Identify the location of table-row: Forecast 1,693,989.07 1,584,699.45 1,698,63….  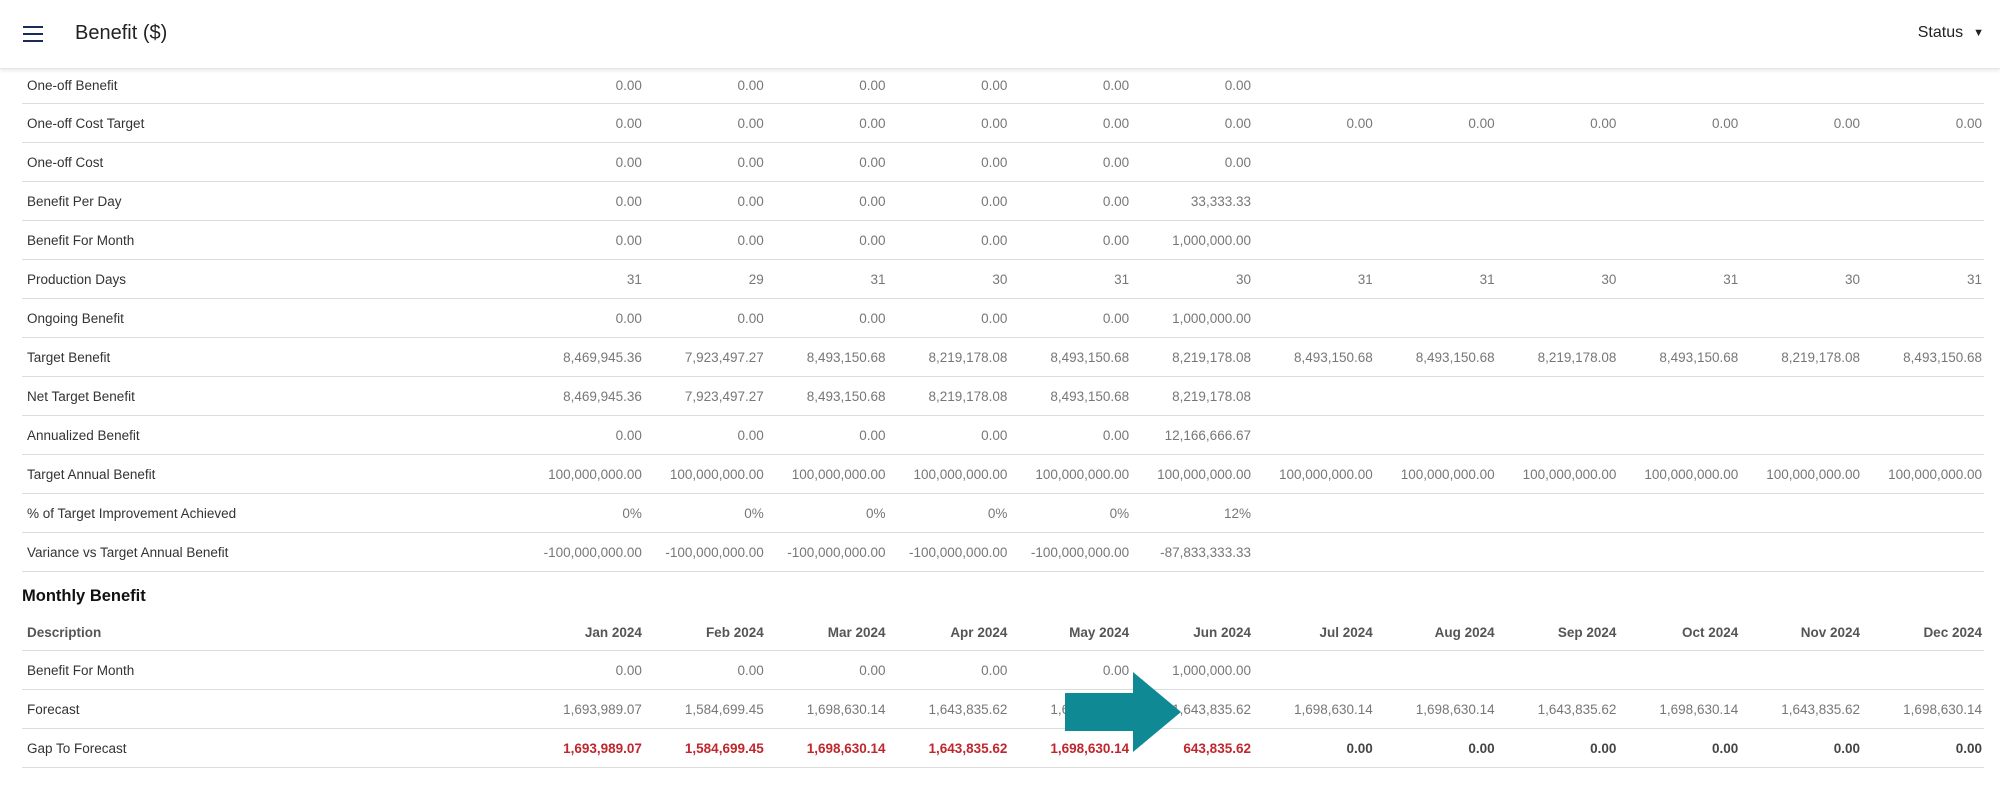
(1003, 709).